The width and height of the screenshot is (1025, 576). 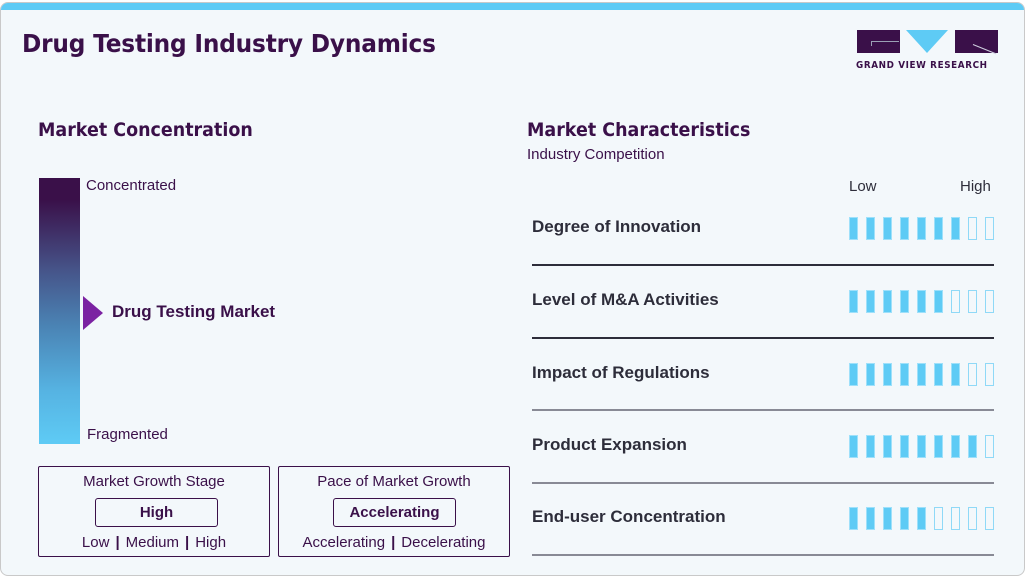 I want to click on market-concentration-title: Market Concentration, so click(x=145, y=130).